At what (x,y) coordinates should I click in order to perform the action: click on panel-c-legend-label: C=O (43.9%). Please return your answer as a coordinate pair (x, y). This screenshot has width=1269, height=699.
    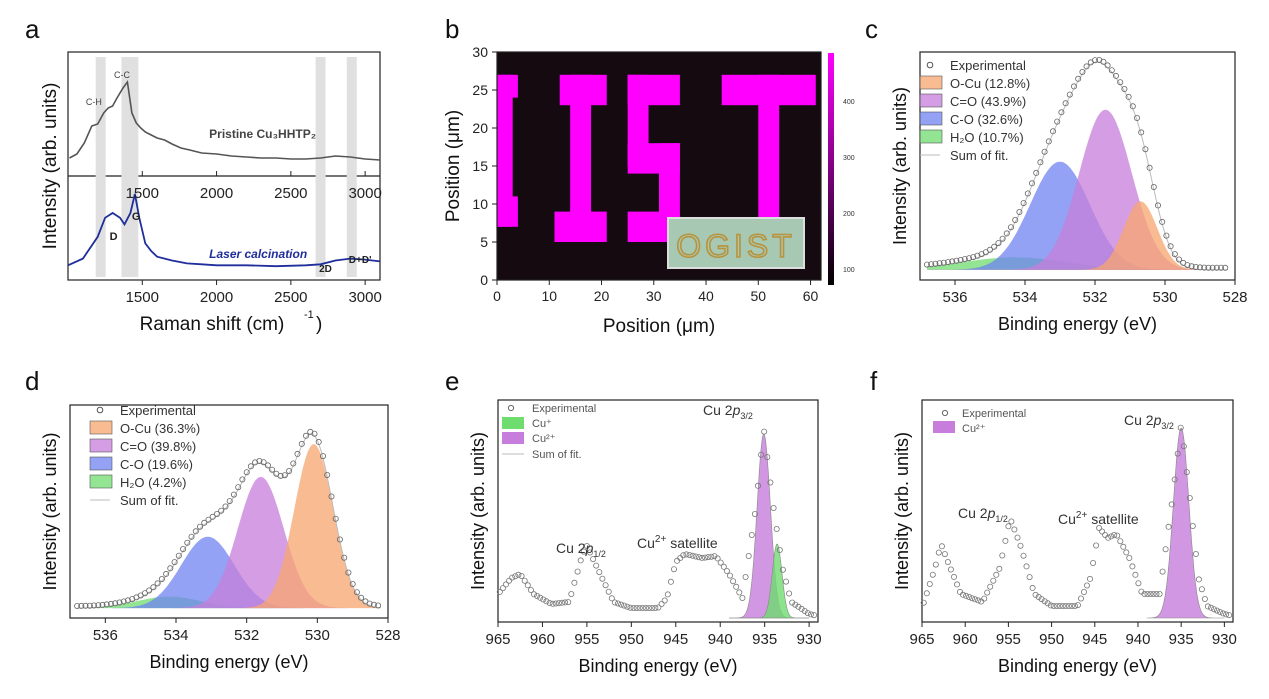
    Looking at the image, I should click on (988, 101).